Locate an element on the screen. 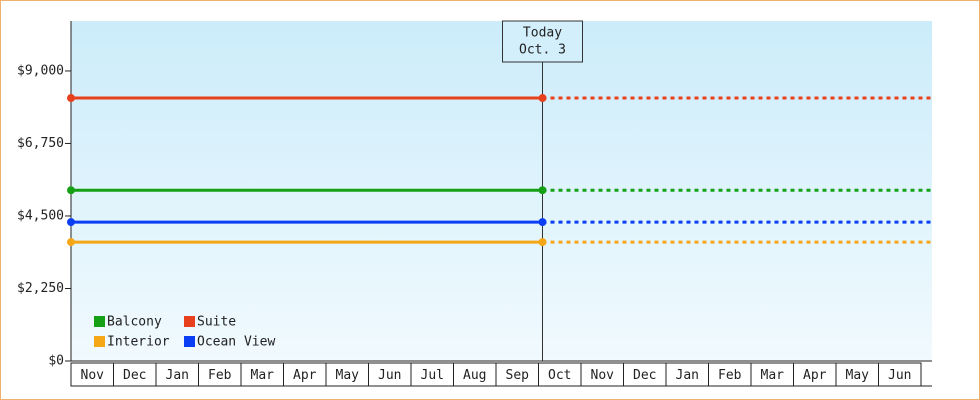  today-label: Today is located at coordinates (542, 33).